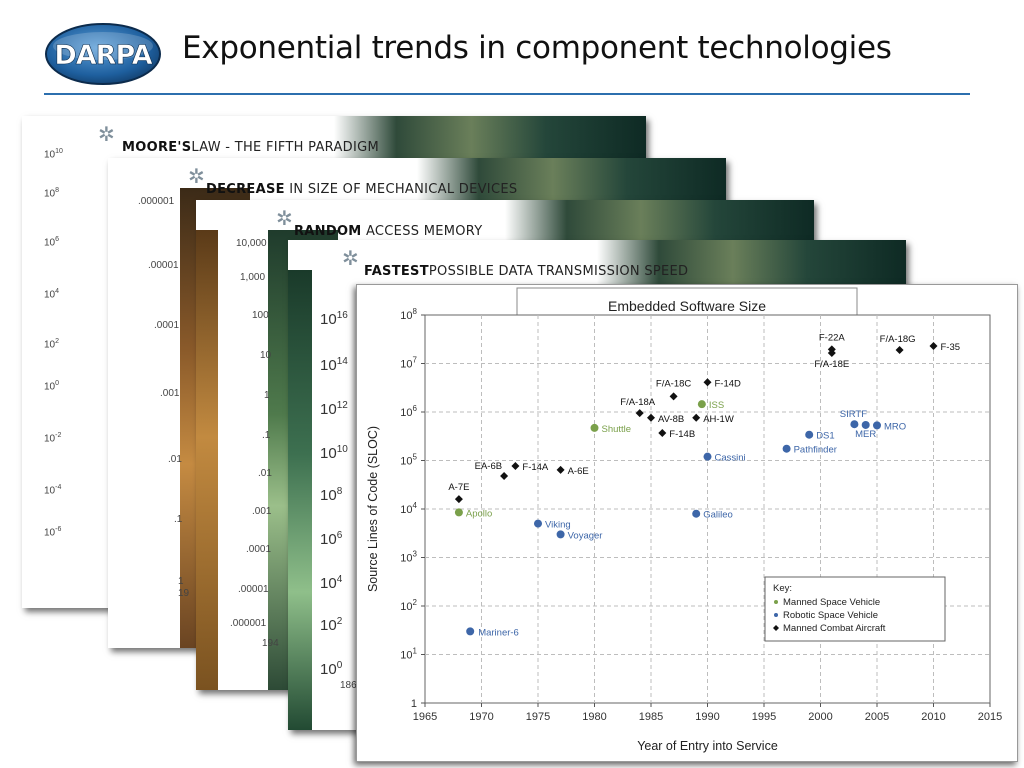  Describe the element at coordinates (488, 466) in the screenshot. I see `data-label: EA-6B` at that location.